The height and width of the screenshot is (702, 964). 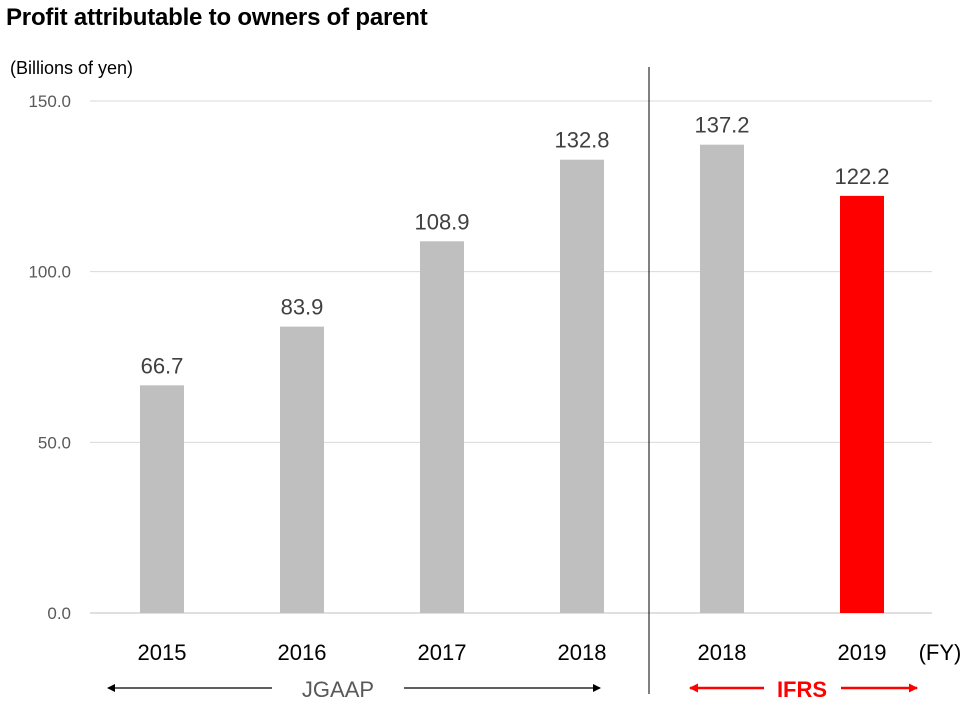 What do you see at coordinates (217, 17) in the screenshot?
I see `chart-title: Profit attributable to owners of parent` at bounding box center [217, 17].